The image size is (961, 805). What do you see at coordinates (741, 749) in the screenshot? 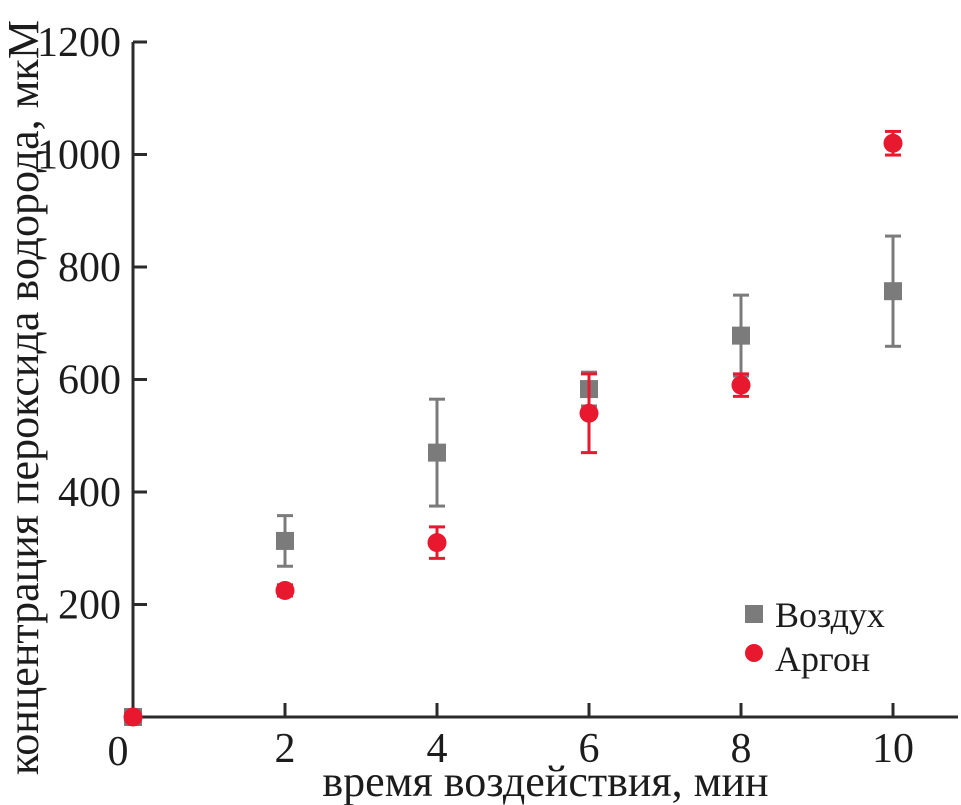
I see `x-tick-label: 8` at bounding box center [741, 749].